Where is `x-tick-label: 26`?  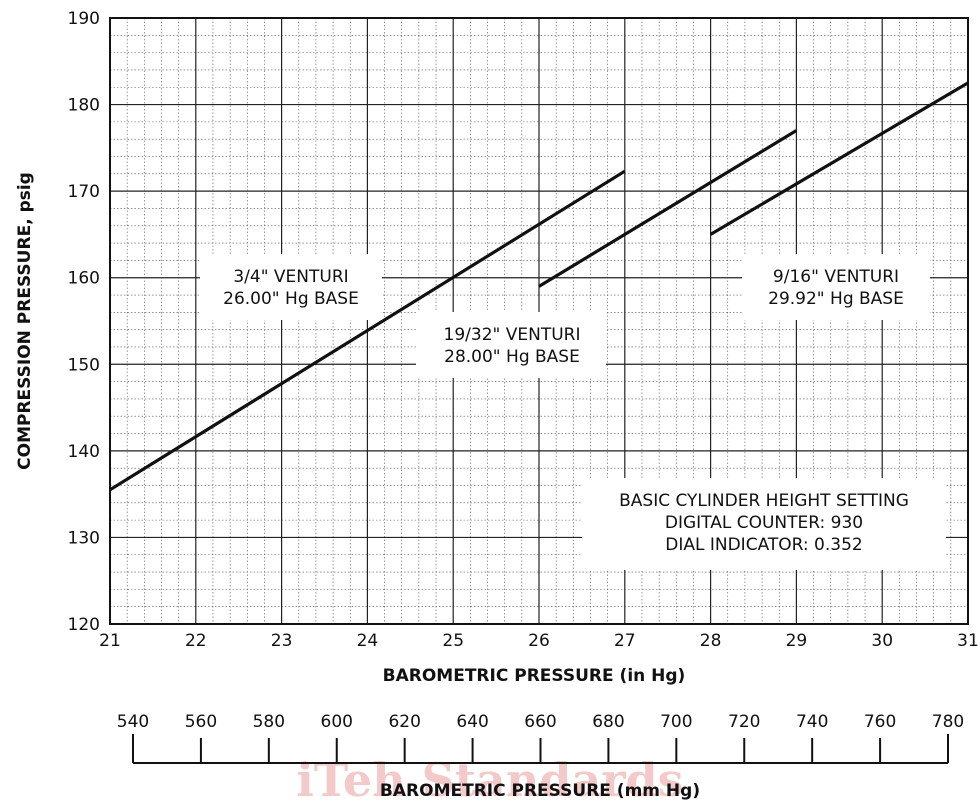 x-tick-label: 26 is located at coordinates (539, 641).